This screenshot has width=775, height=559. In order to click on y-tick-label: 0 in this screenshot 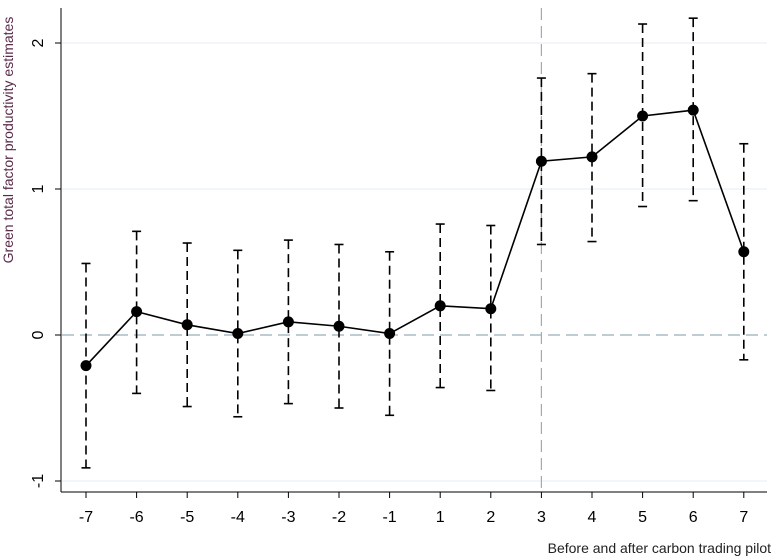, I will do `click(38, 334)`.